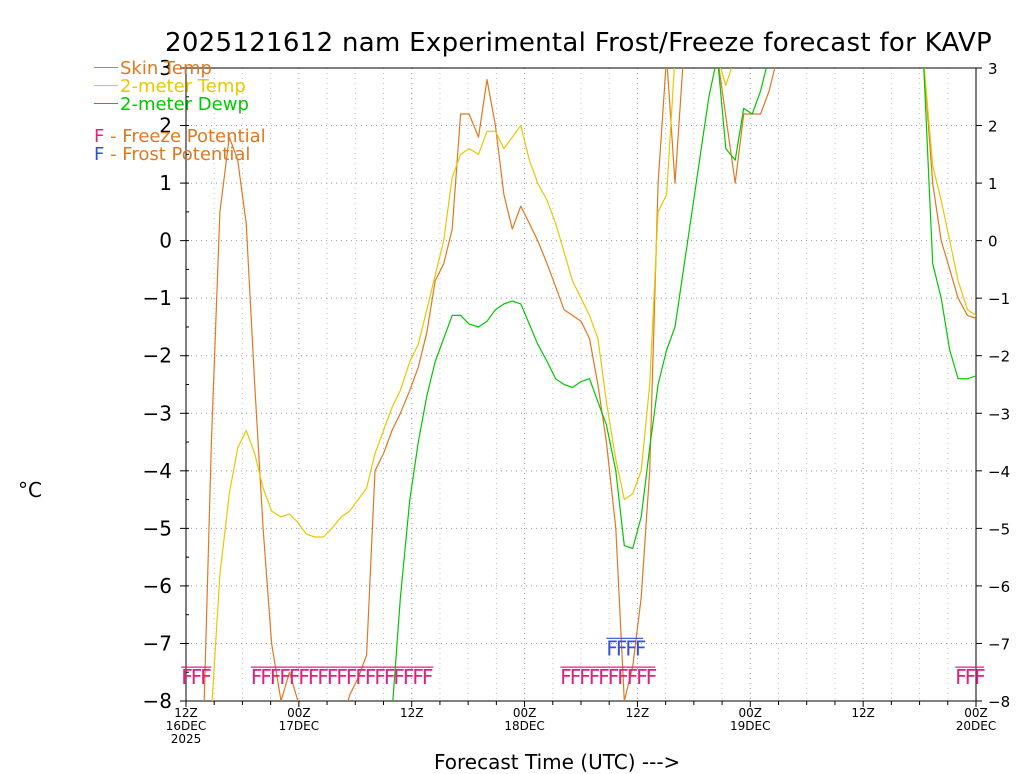  What do you see at coordinates (106, 103) in the screenshot?
I see `legend-dewp-swatch` at bounding box center [106, 103].